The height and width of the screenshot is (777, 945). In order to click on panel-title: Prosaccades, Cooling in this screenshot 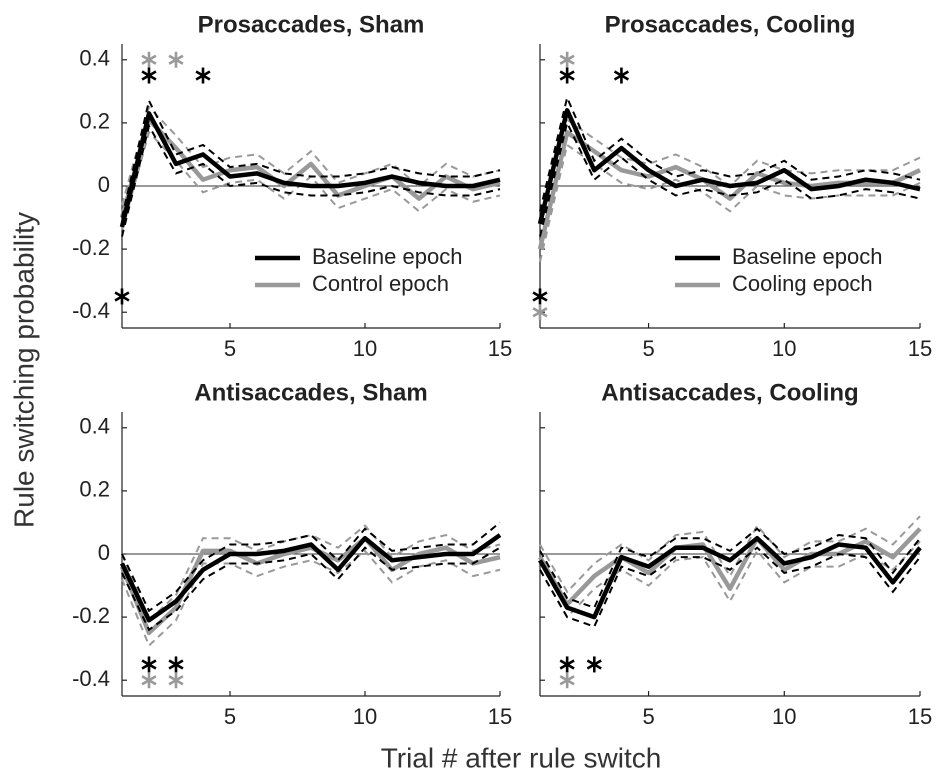, I will do `click(730, 24)`.